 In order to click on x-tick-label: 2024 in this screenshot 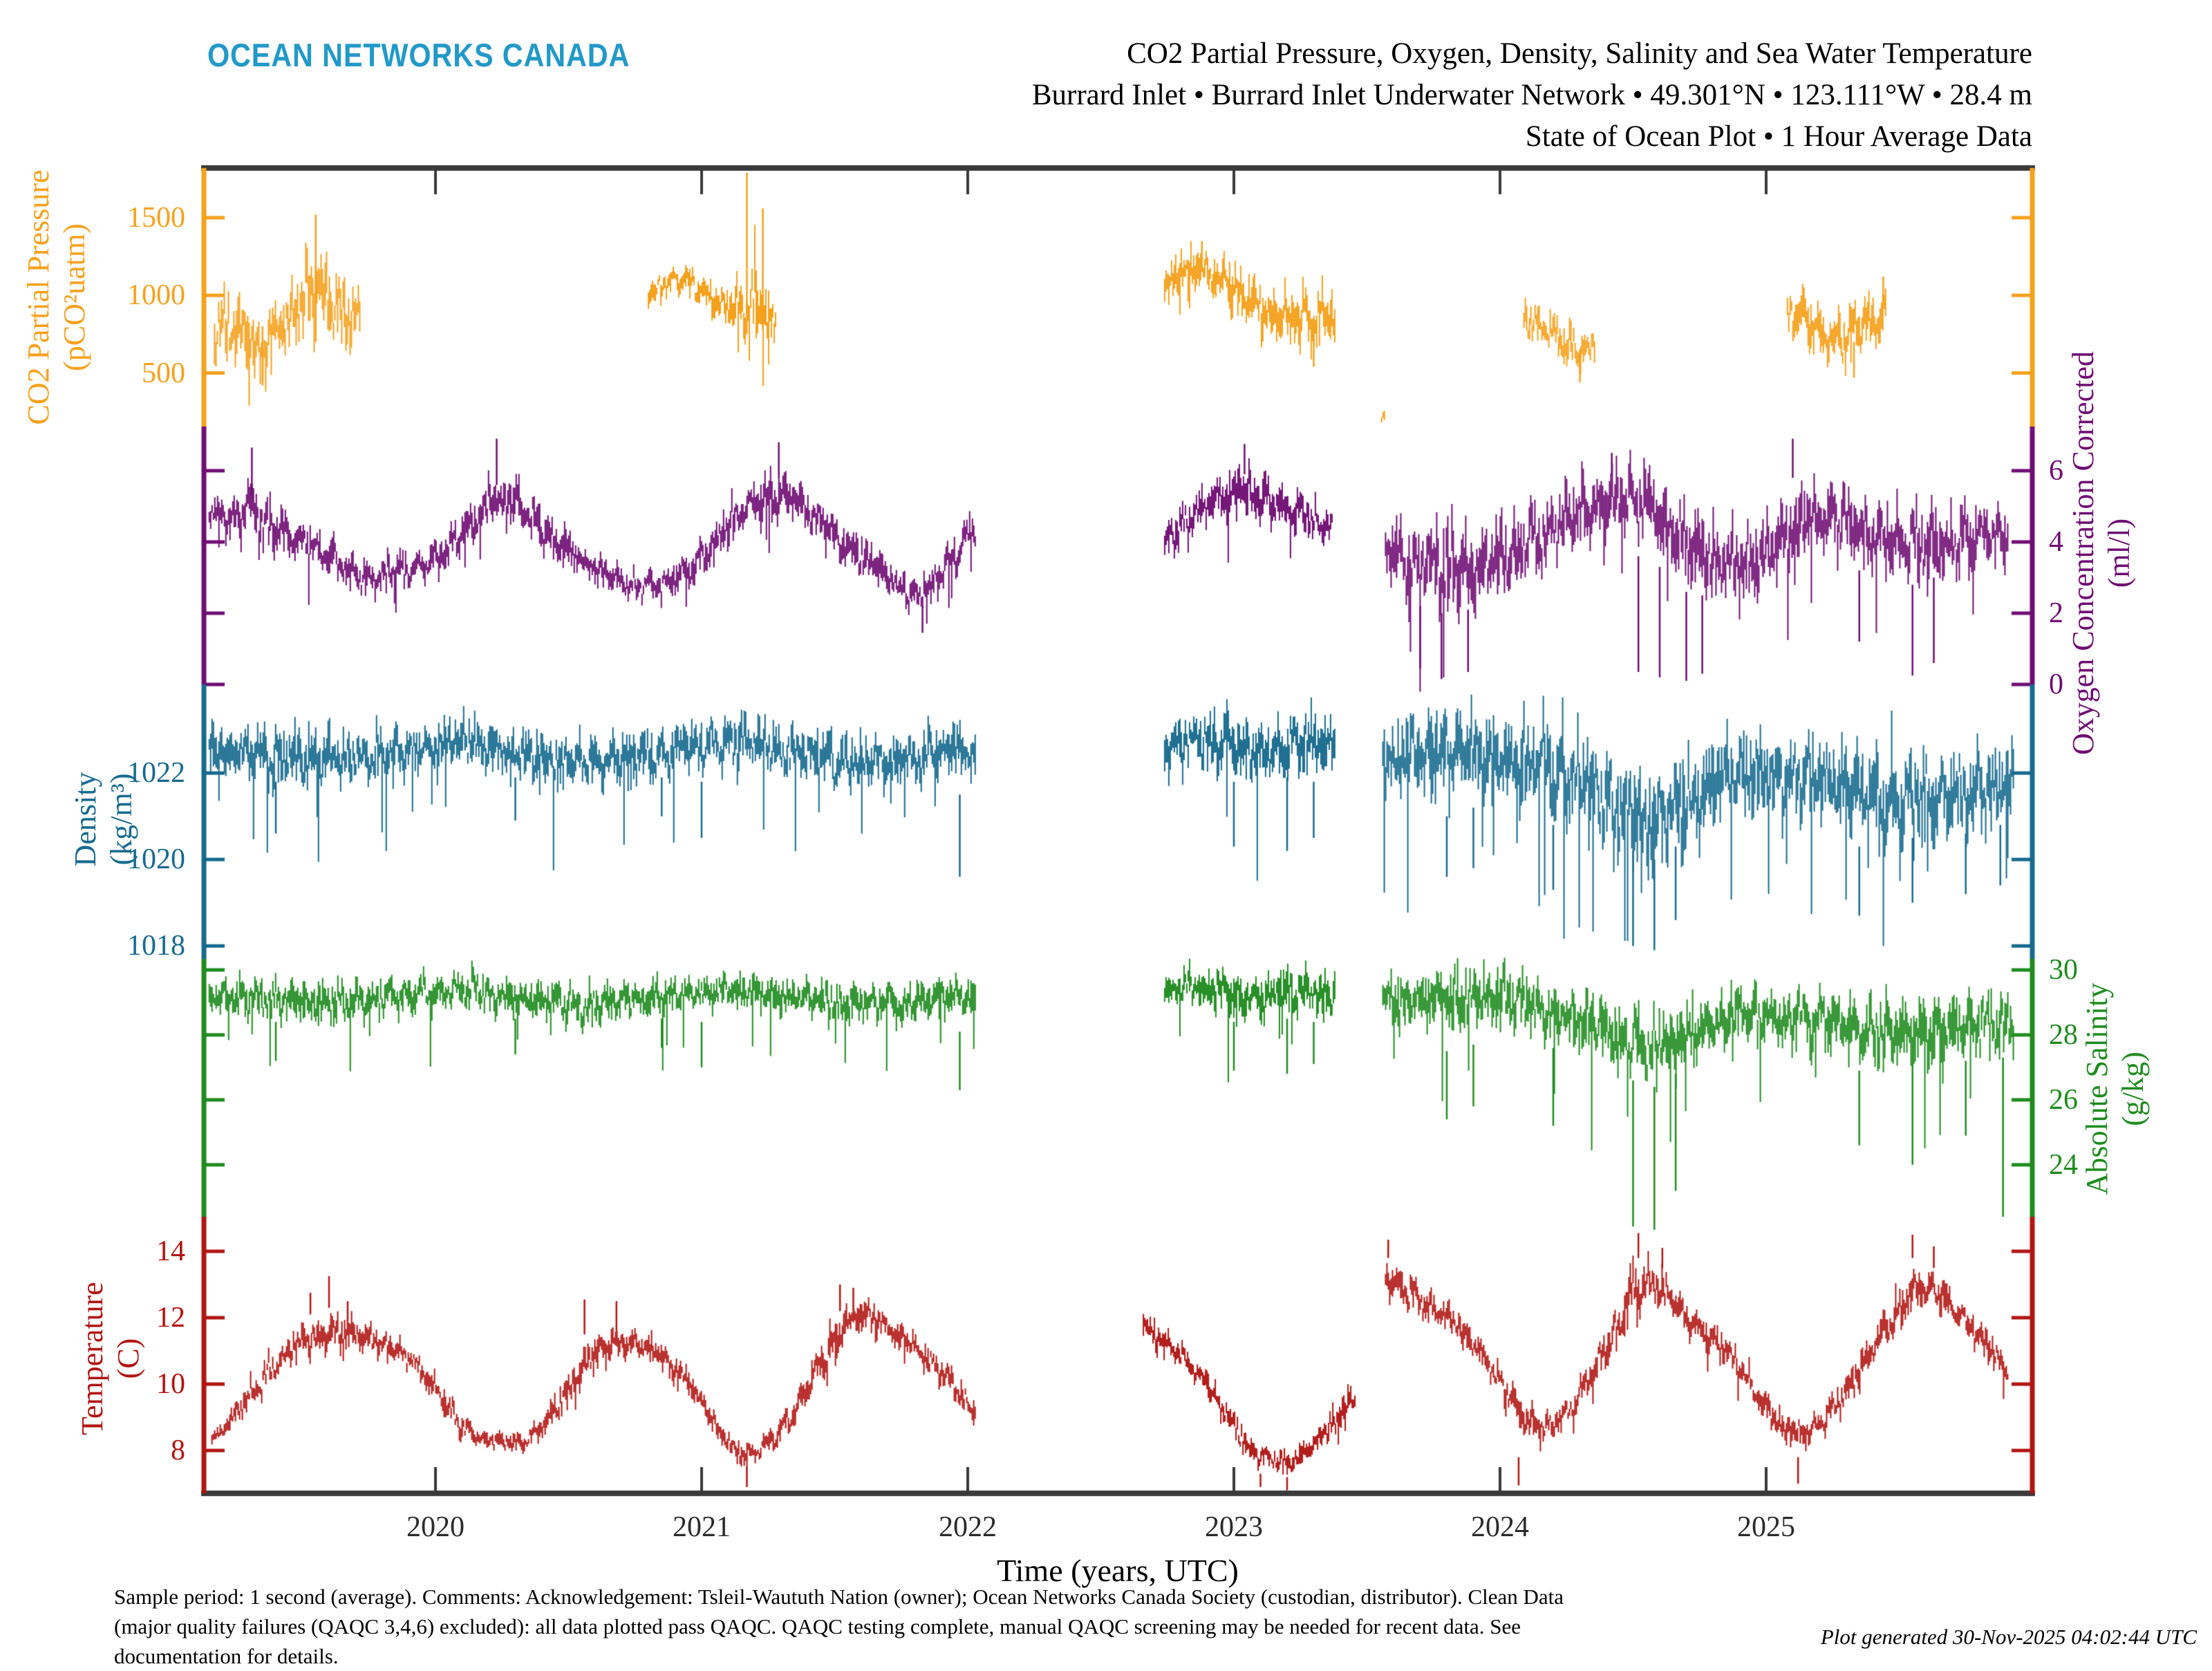, I will do `click(1500, 1527)`.